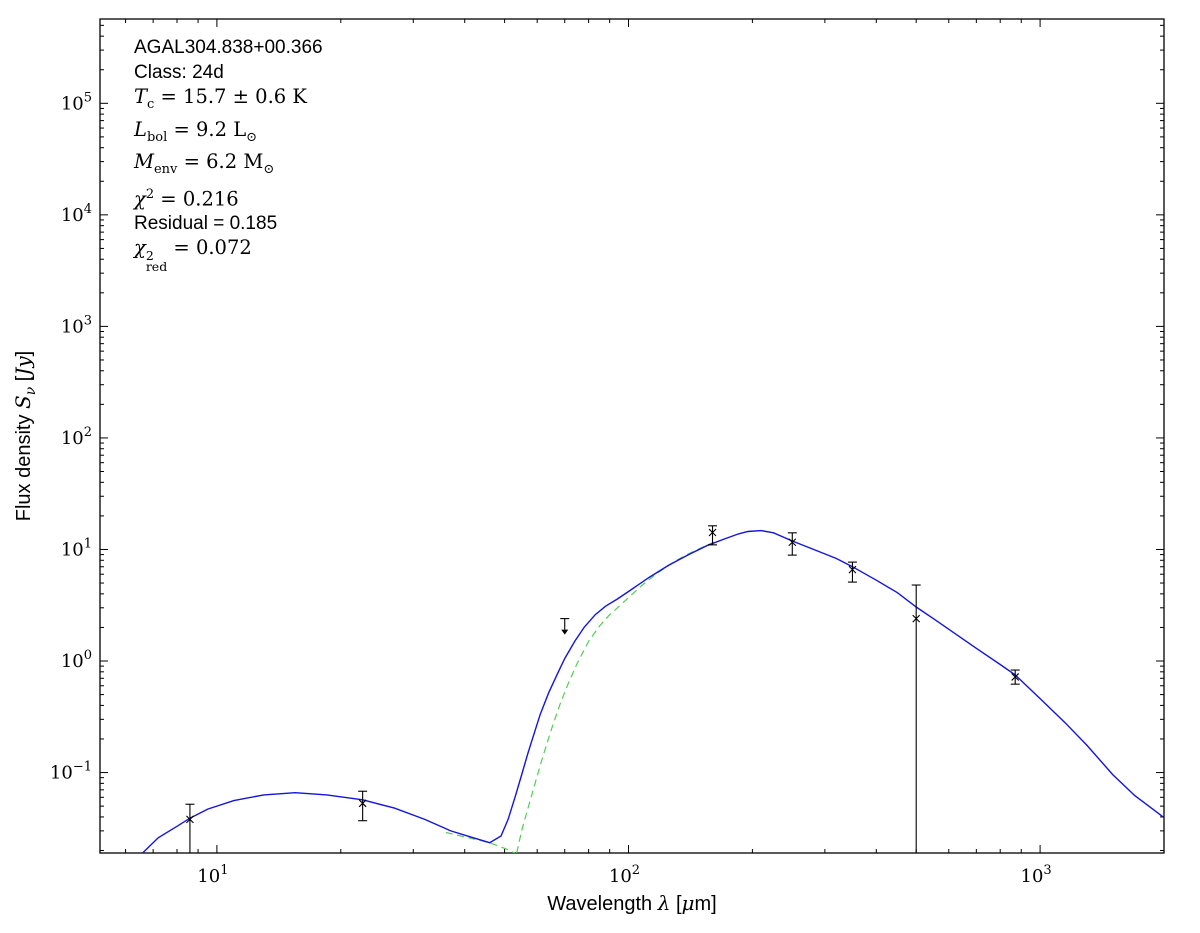 This screenshot has height=933, width=1200. Describe the element at coordinates (565, 632) in the screenshot. I see `upper-limit-arrow-icon` at that location.